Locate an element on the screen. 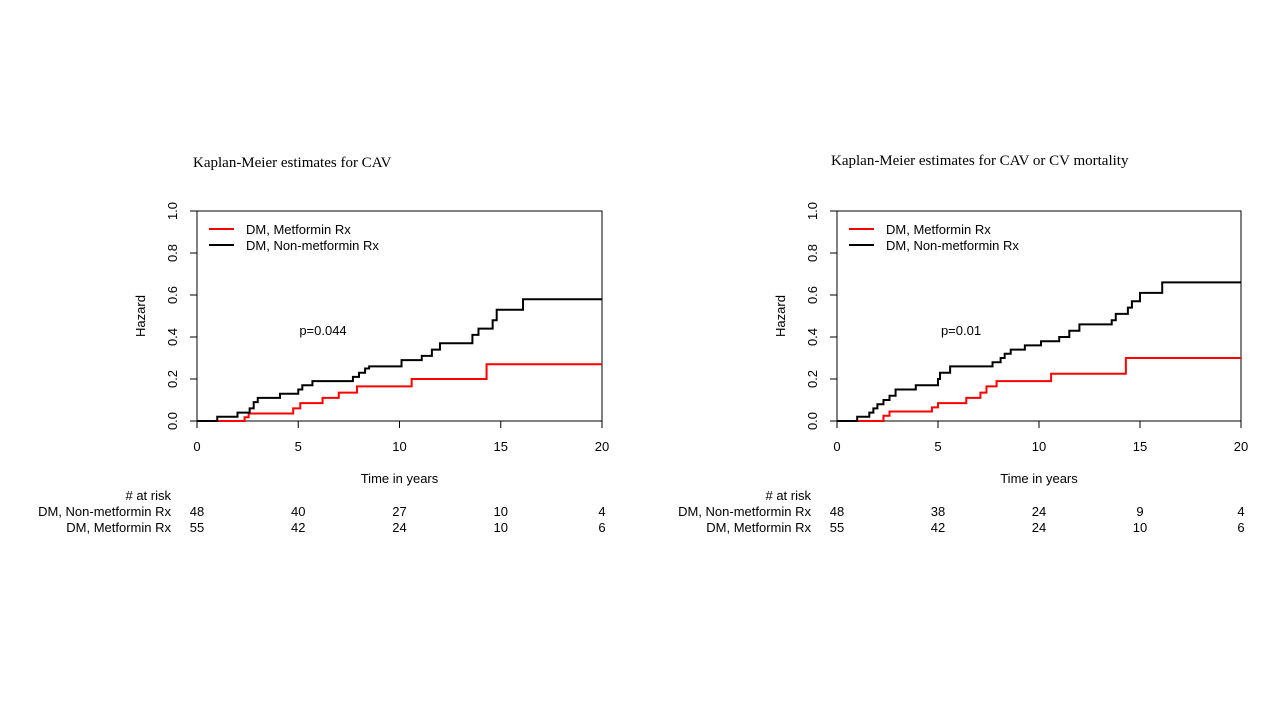 The width and height of the screenshot is (1280, 720). at-risk-count: 38 is located at coordinates (938, 511).